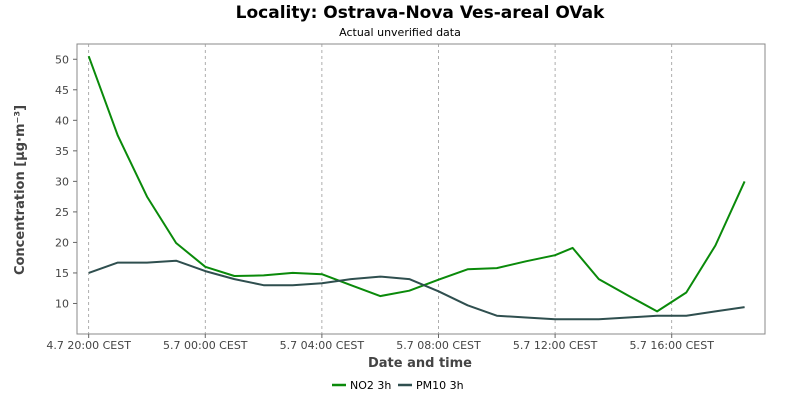  I want to click on y-tick-label: 10, so click(62, 303).